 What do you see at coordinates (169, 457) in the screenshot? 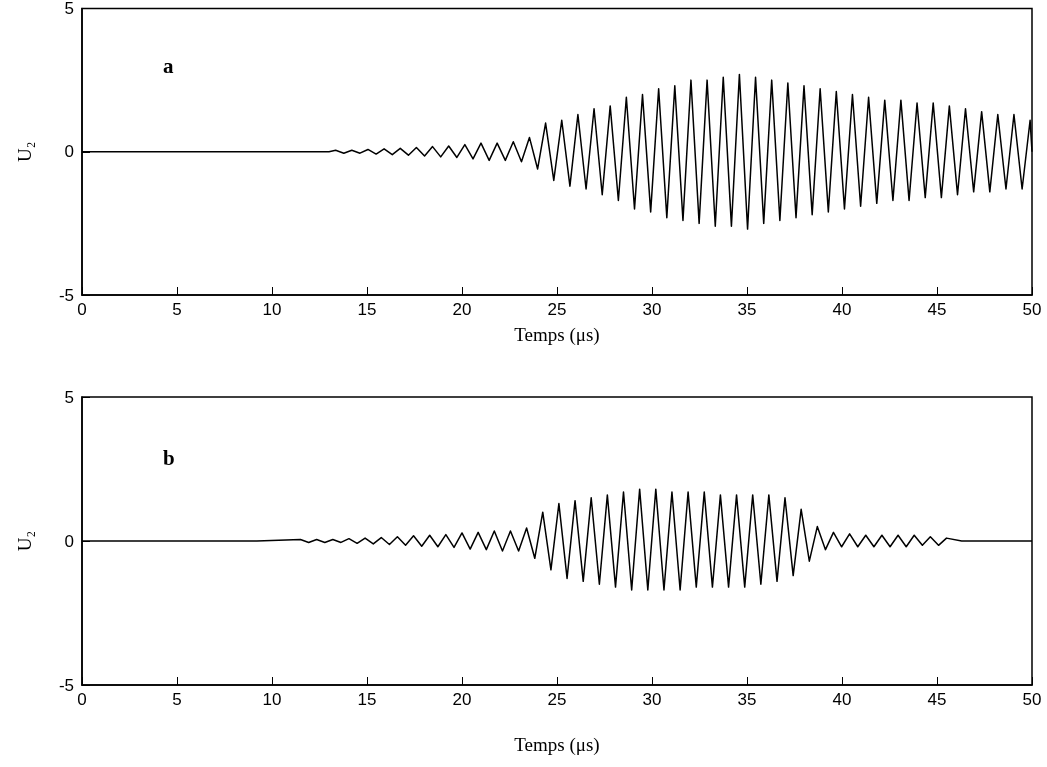
I see `annotation: b` at bounding box center [169, 457].